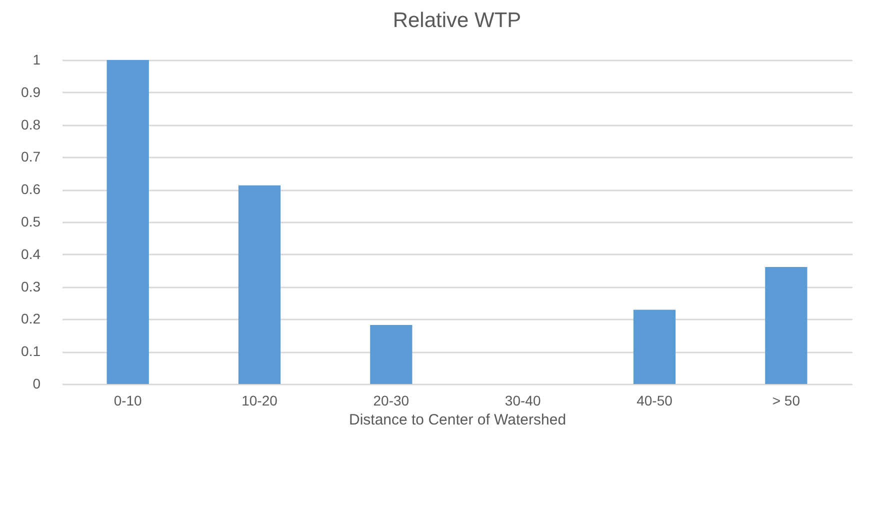  What do you see at coordinates (457, 420) in the screenshot?
I see `x-axis-title: Distance to Center of Watershed` at bounding box center [457, 420].